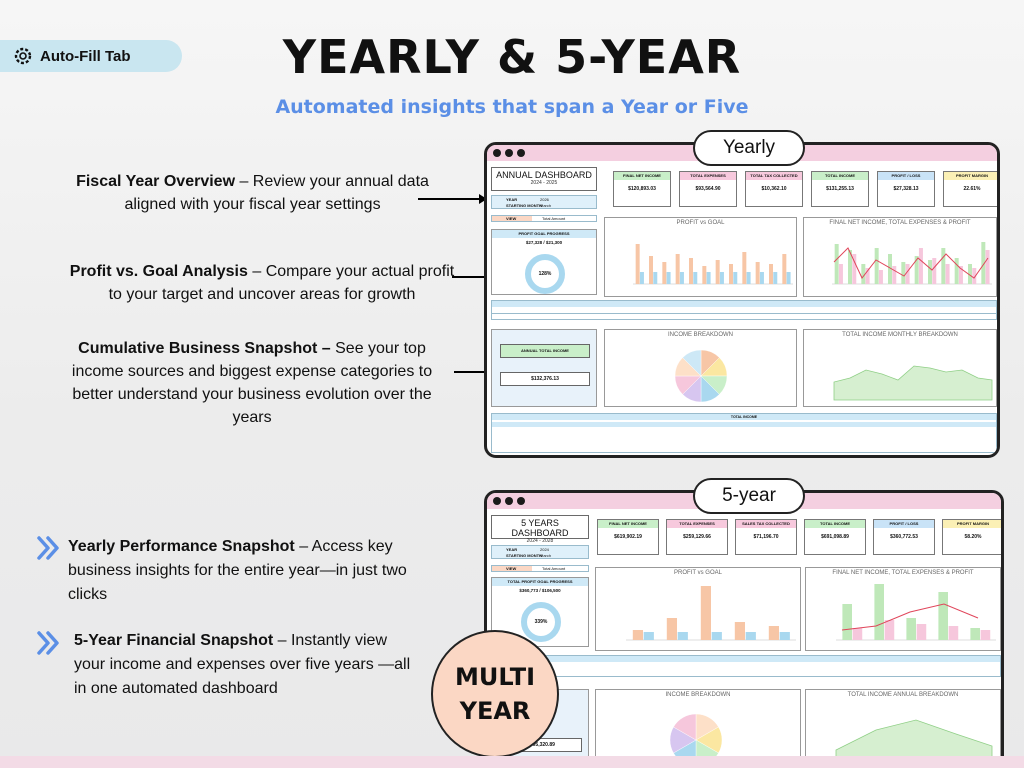 The width and height of the screenshot is (1024, 768). I want to click on kpi-card: TOTAL INCOME $691,098.89, so click(835, 537).